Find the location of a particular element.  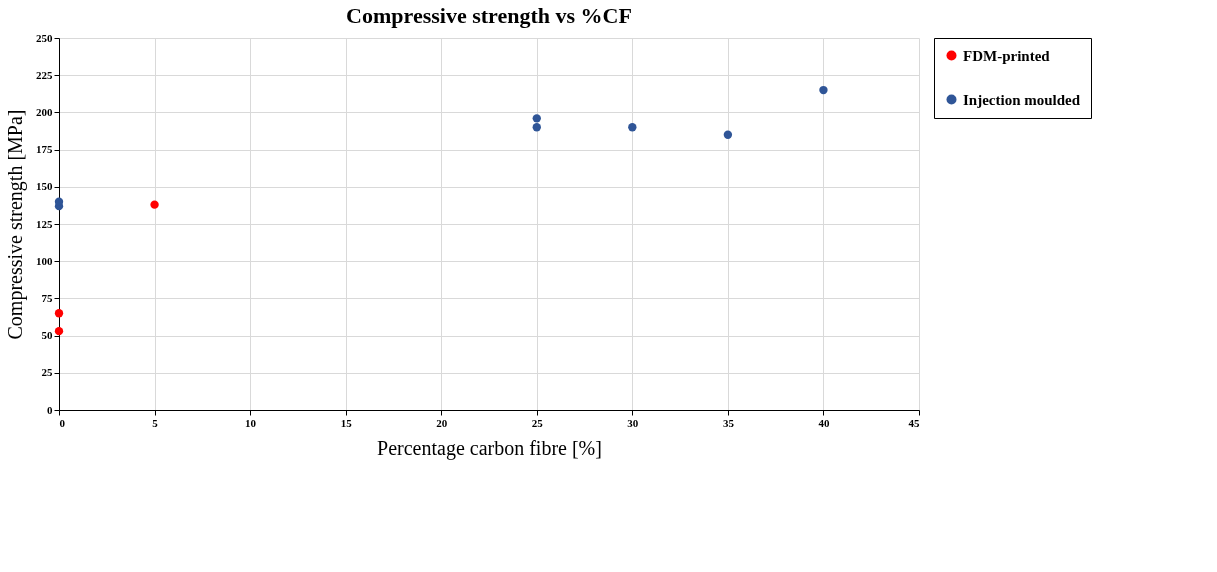

x-tick-label: 45 is located at coordinates (914, 422).